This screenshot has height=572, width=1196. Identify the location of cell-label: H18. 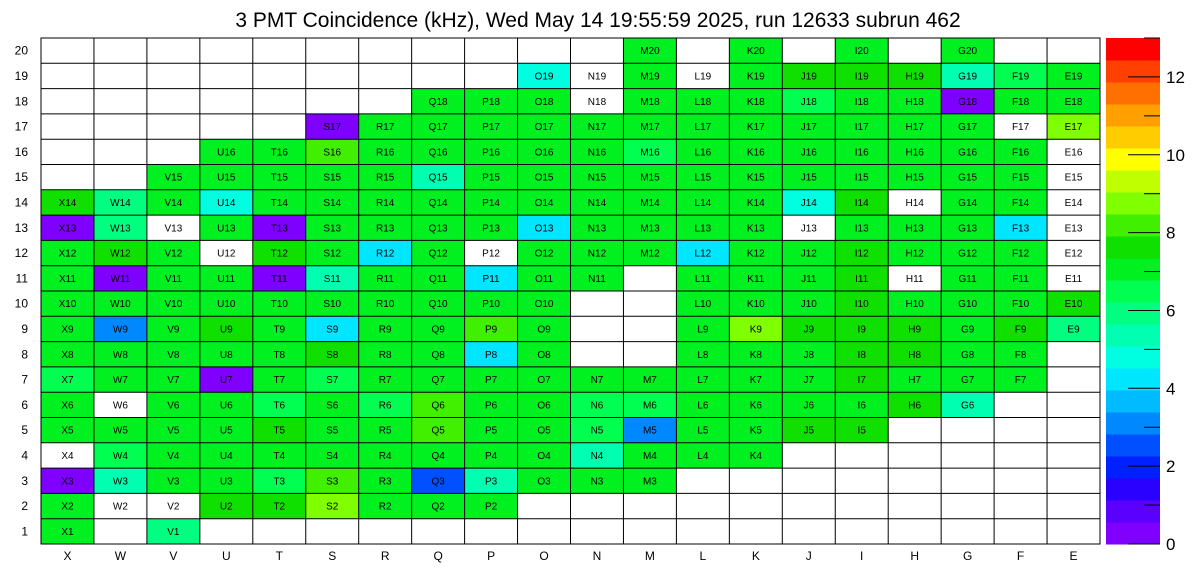
(914, 102).